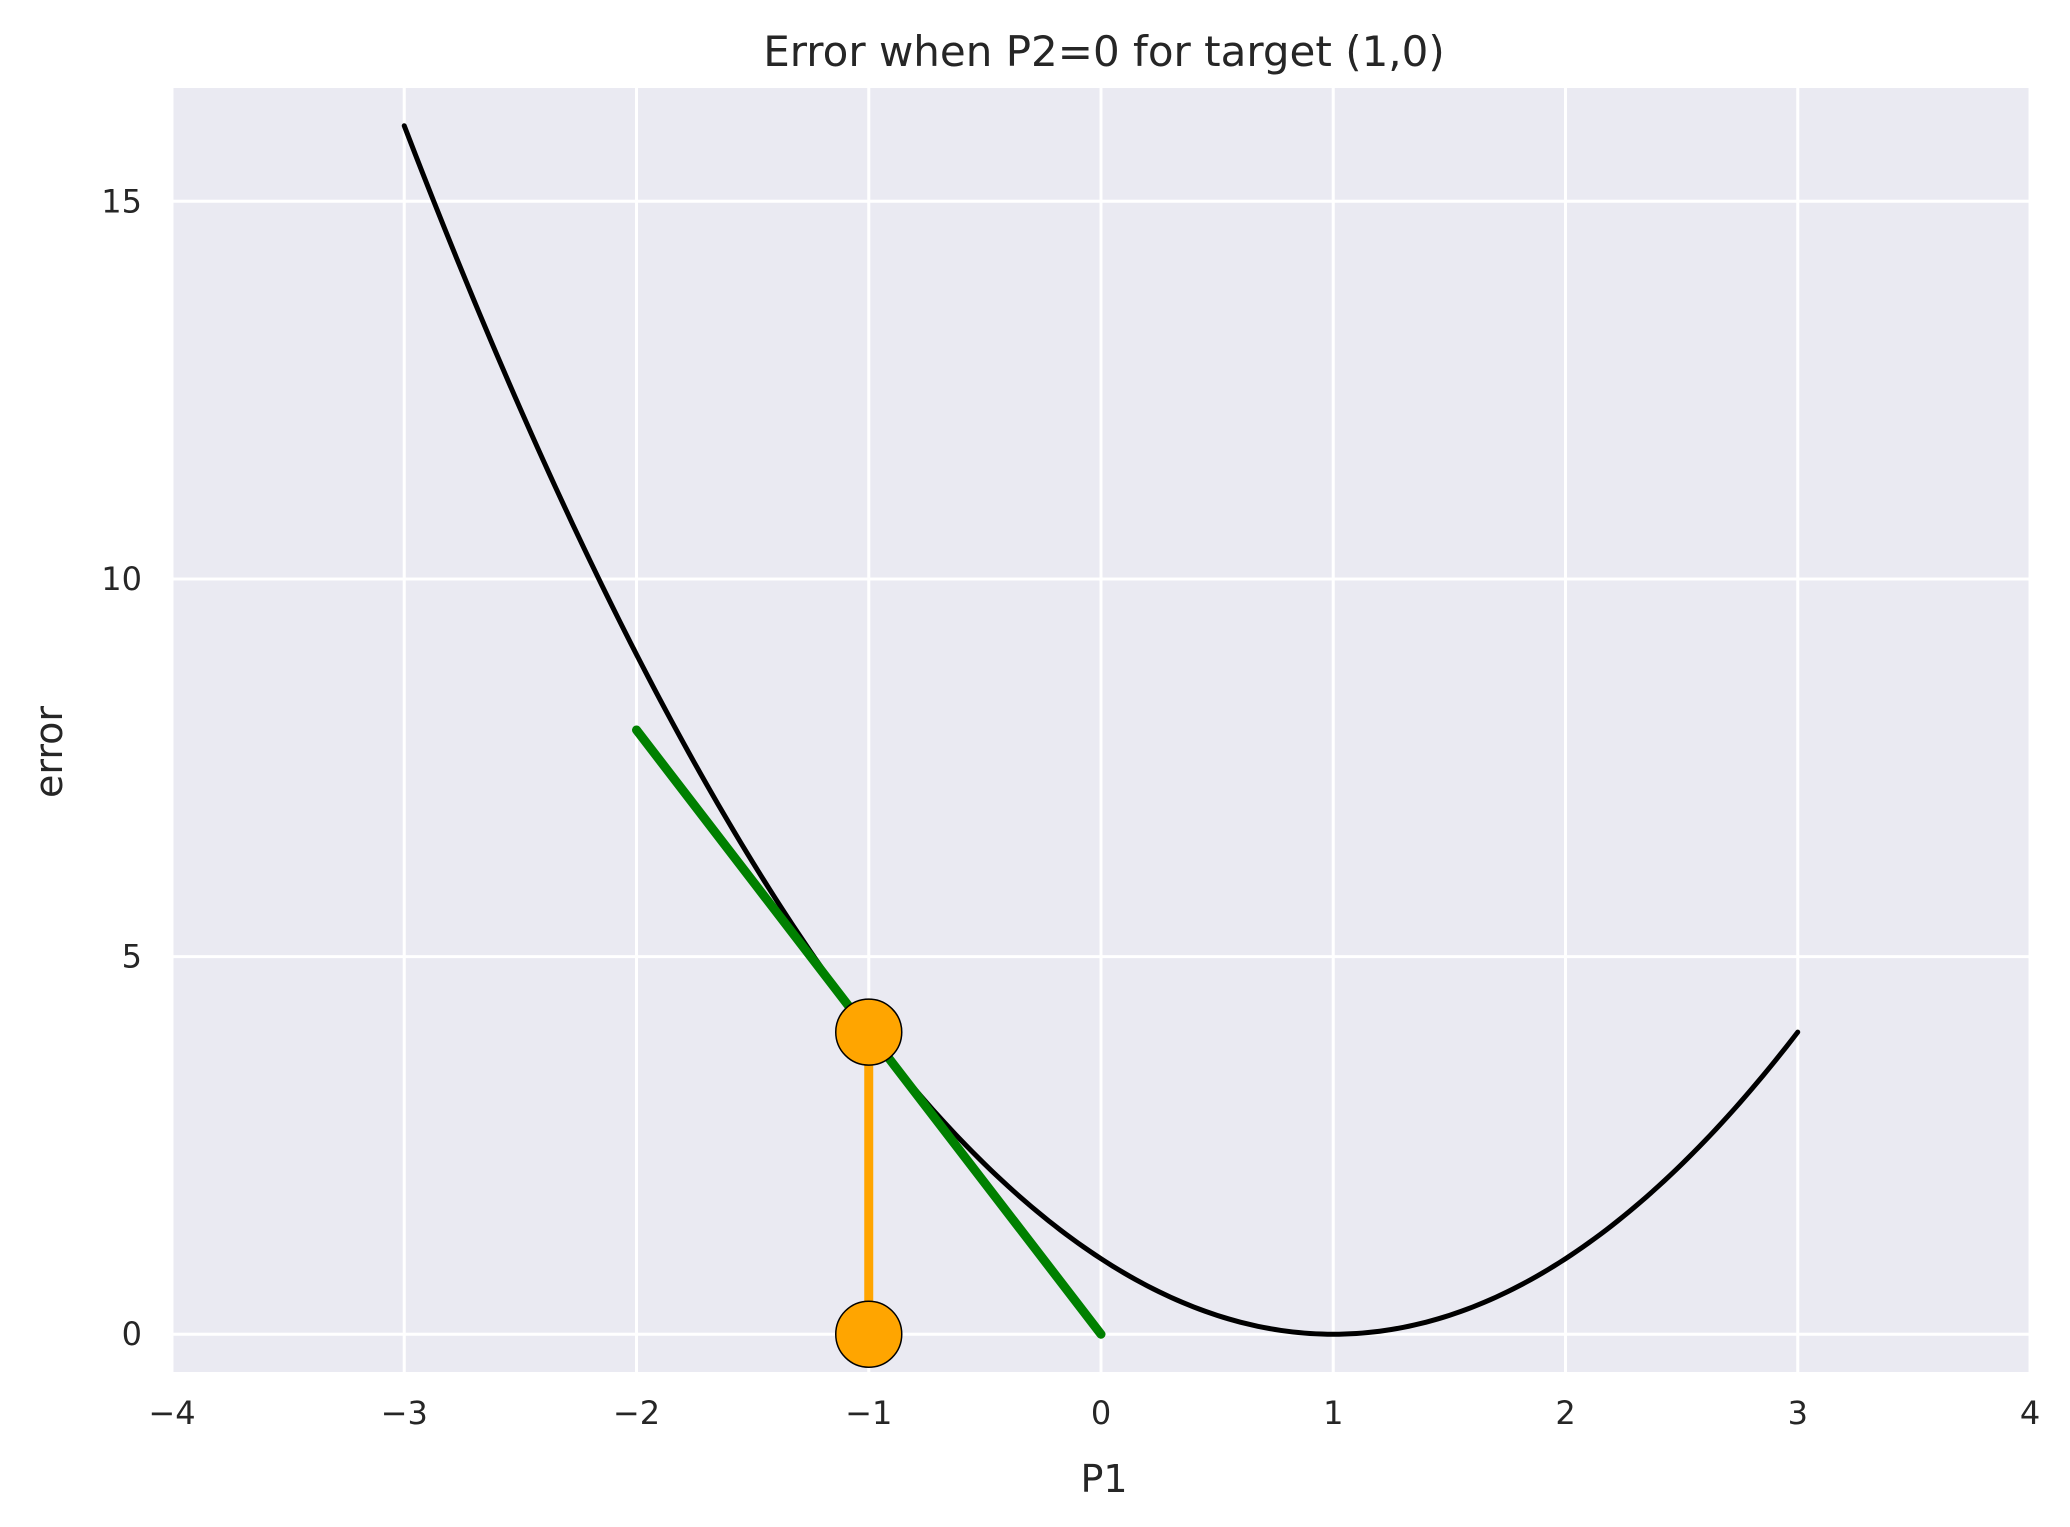 This screenshot has width=2070, height=1527. I want to click on chart-title: Error when P2=0 for target (1,0), so click(1104, 51).